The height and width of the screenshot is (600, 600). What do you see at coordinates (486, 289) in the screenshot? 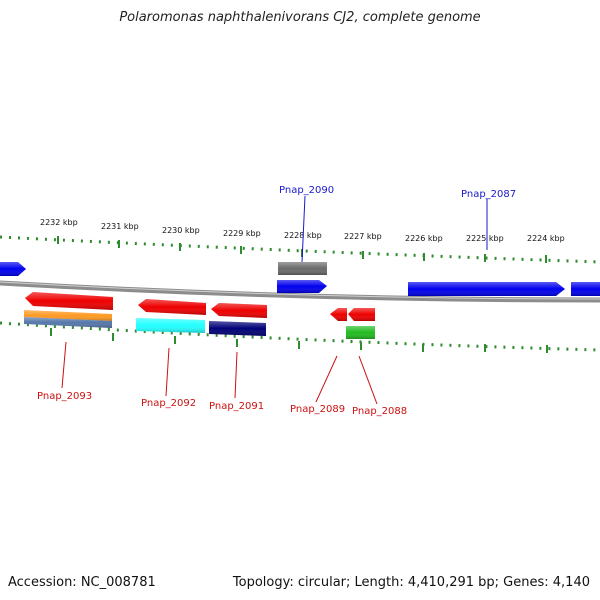
I see `gene-arrow-pnap-2087` at bounding box center [486, 289].